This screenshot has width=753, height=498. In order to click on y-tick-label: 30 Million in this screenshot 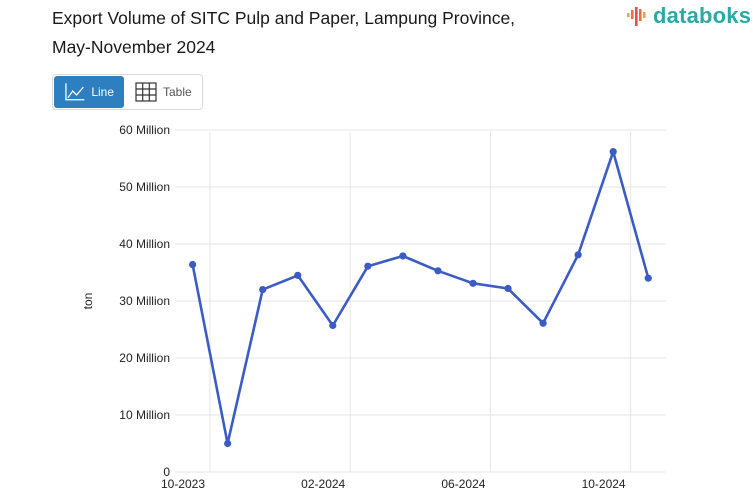, I will do `click(144, 301)`.